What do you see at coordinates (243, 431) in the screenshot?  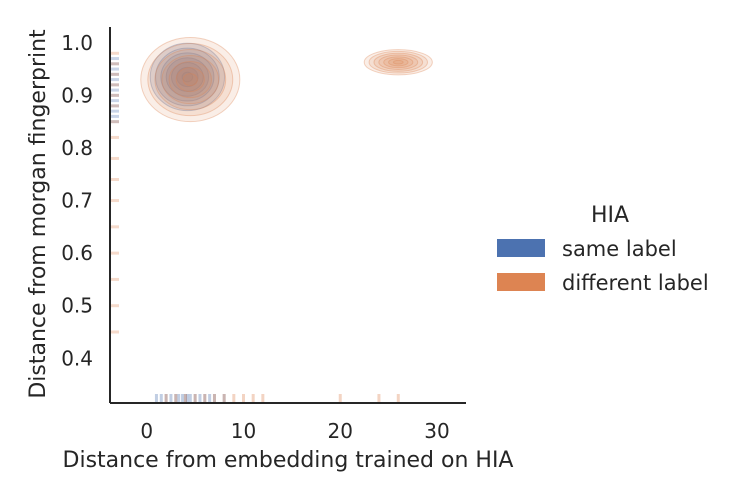 I see `x-tick-label-10: 10` at bounding box center [243, 431].